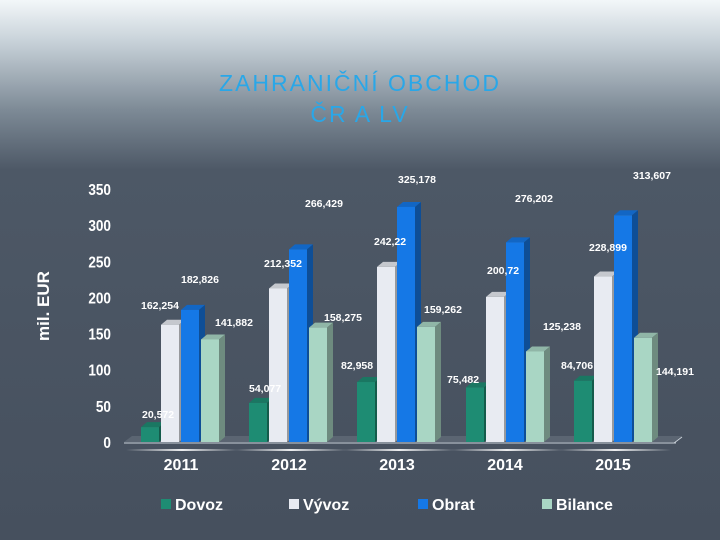 The height and width of the screenshot is (540, 720). I want to click on x-tick-label: 2015, so click(613, 465).